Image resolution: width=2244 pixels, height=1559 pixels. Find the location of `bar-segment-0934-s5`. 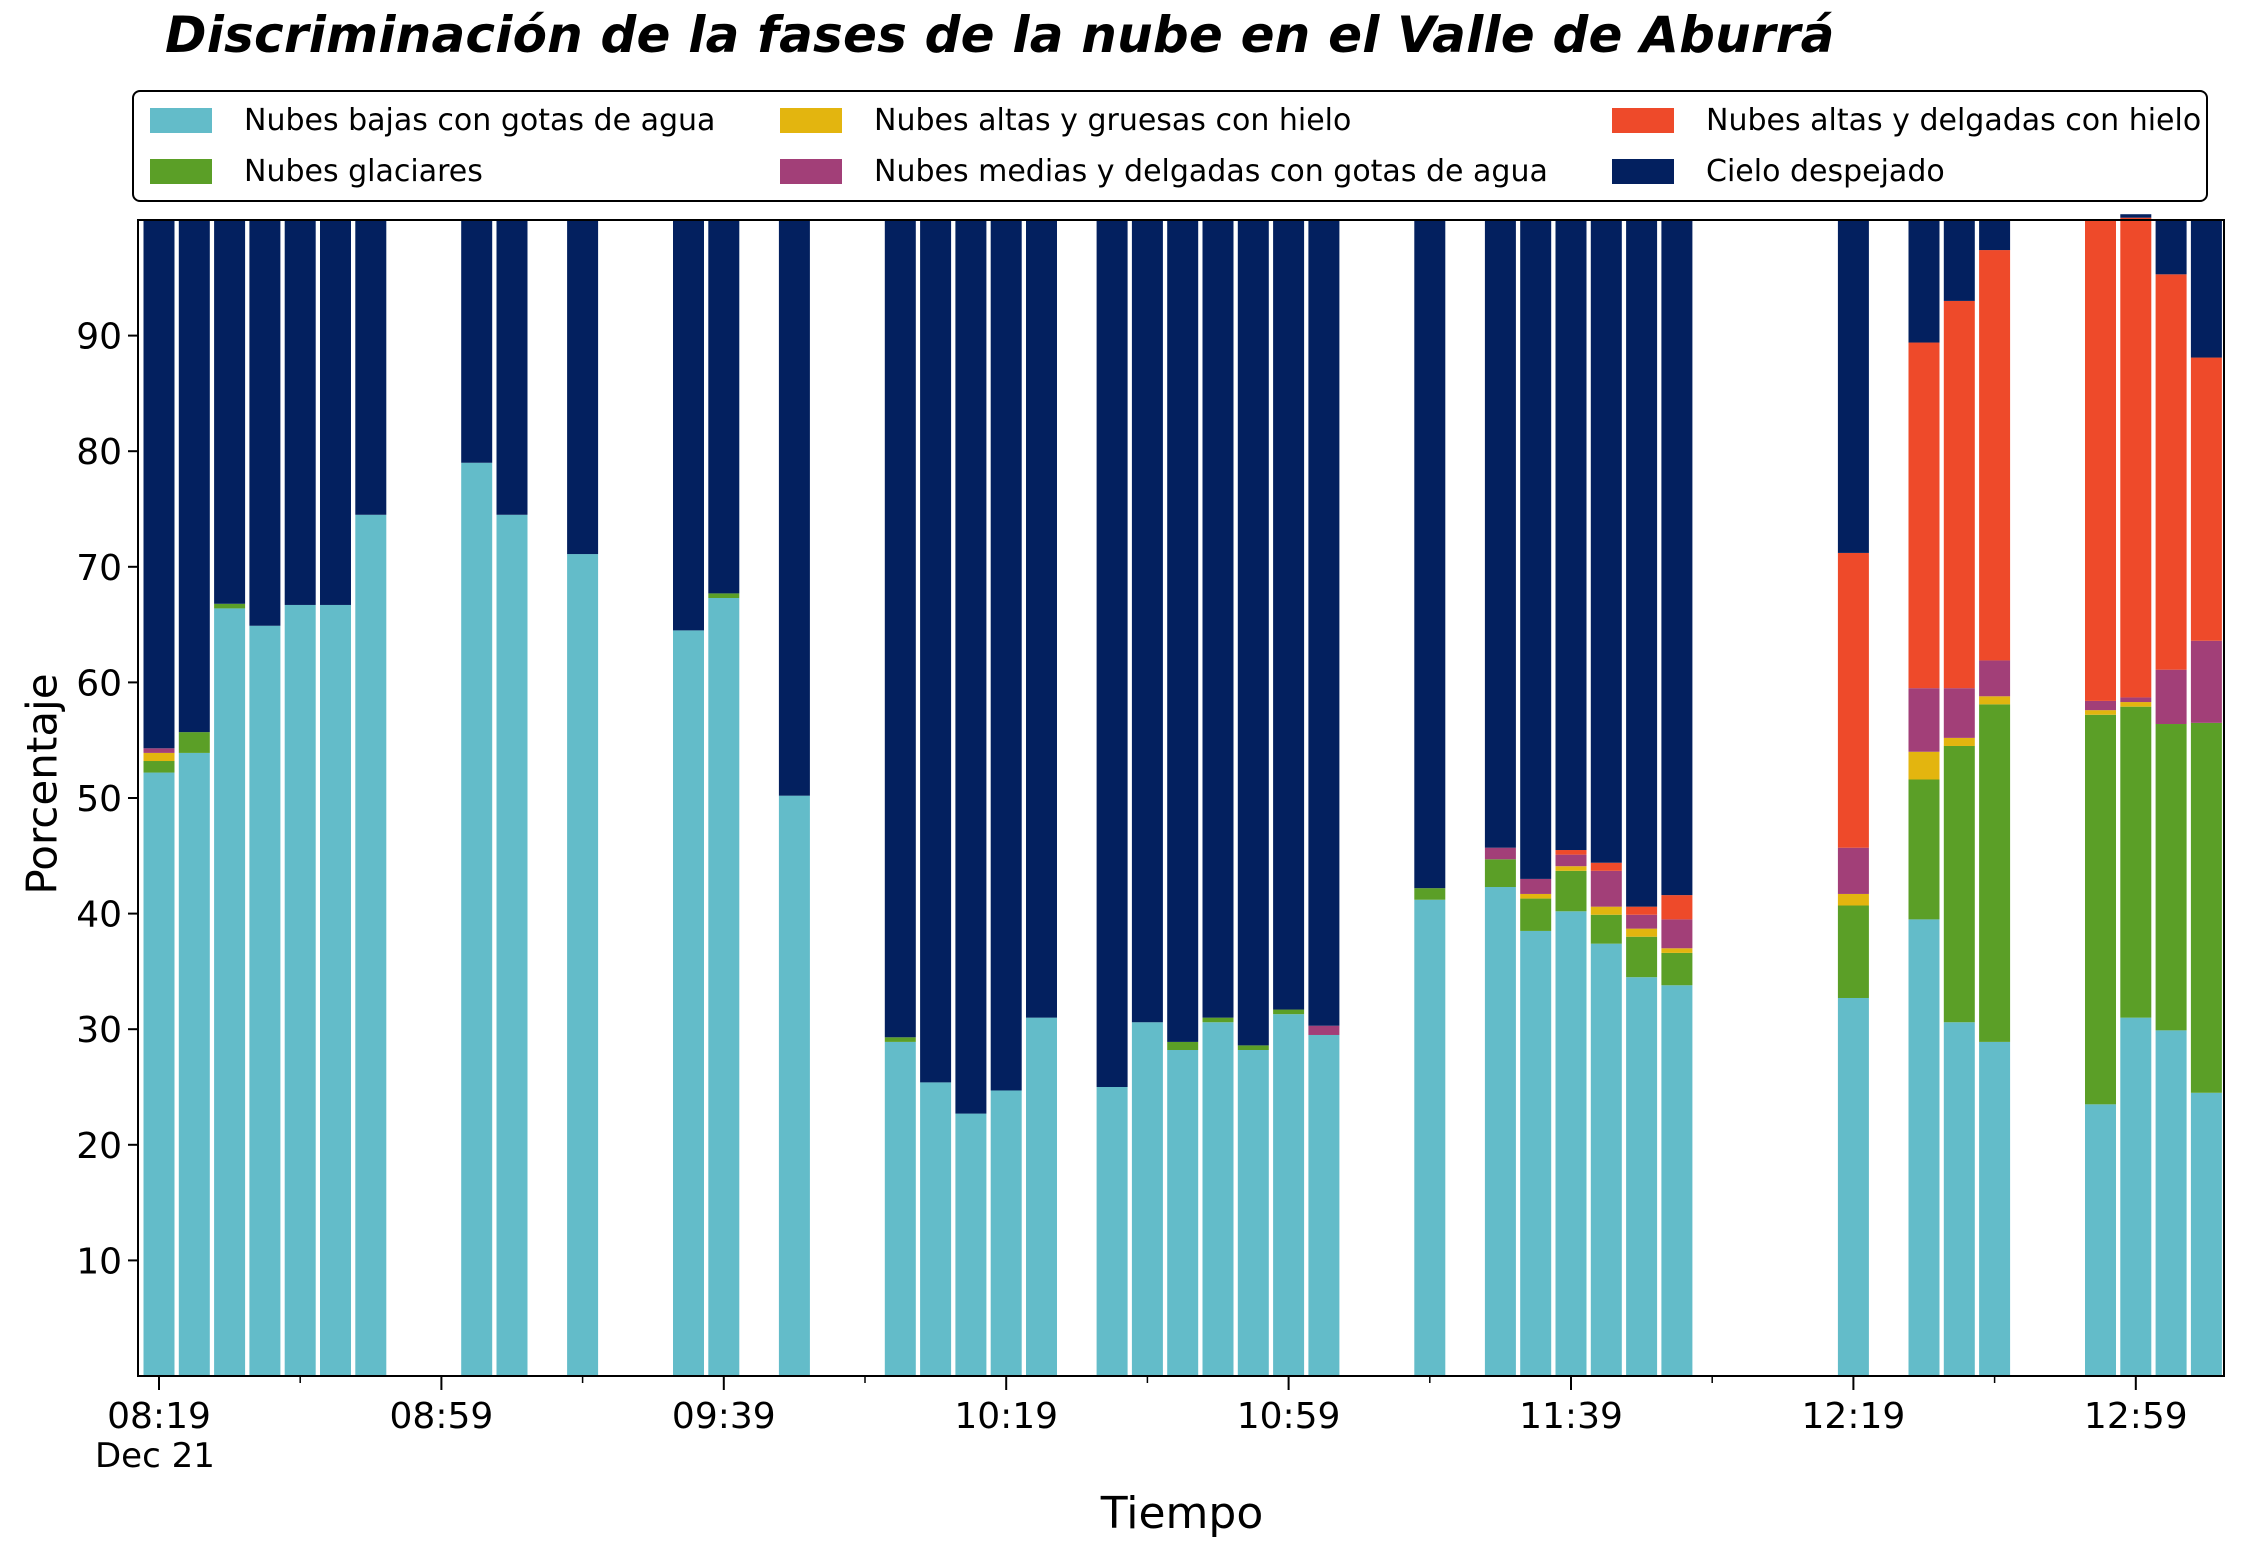

bar-segment-0934-s5 is located at coordinates (688, 425).